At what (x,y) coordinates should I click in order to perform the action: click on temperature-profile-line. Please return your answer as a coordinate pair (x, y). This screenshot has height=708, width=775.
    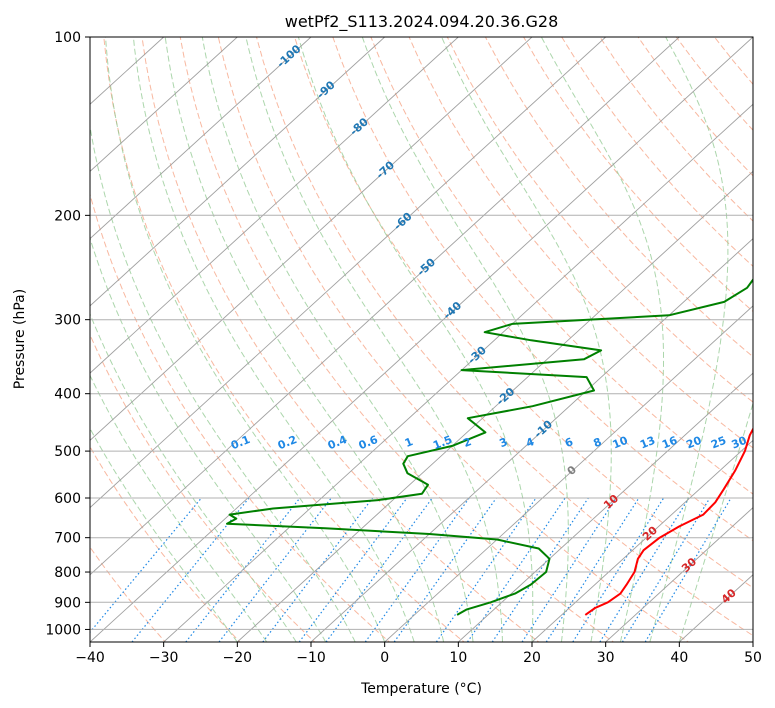
    Looking at the image, I should click on (668, 521).